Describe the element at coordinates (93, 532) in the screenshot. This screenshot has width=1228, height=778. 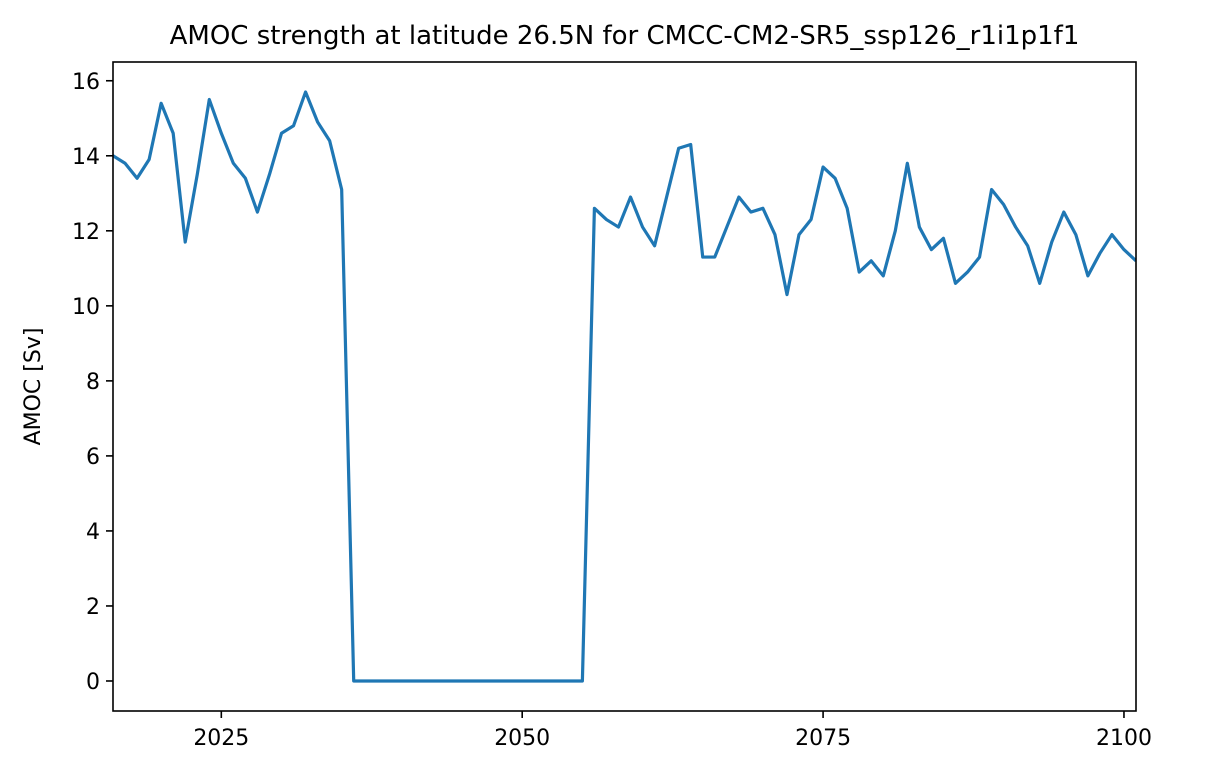
I see `y-tick-label: 4` at that location.